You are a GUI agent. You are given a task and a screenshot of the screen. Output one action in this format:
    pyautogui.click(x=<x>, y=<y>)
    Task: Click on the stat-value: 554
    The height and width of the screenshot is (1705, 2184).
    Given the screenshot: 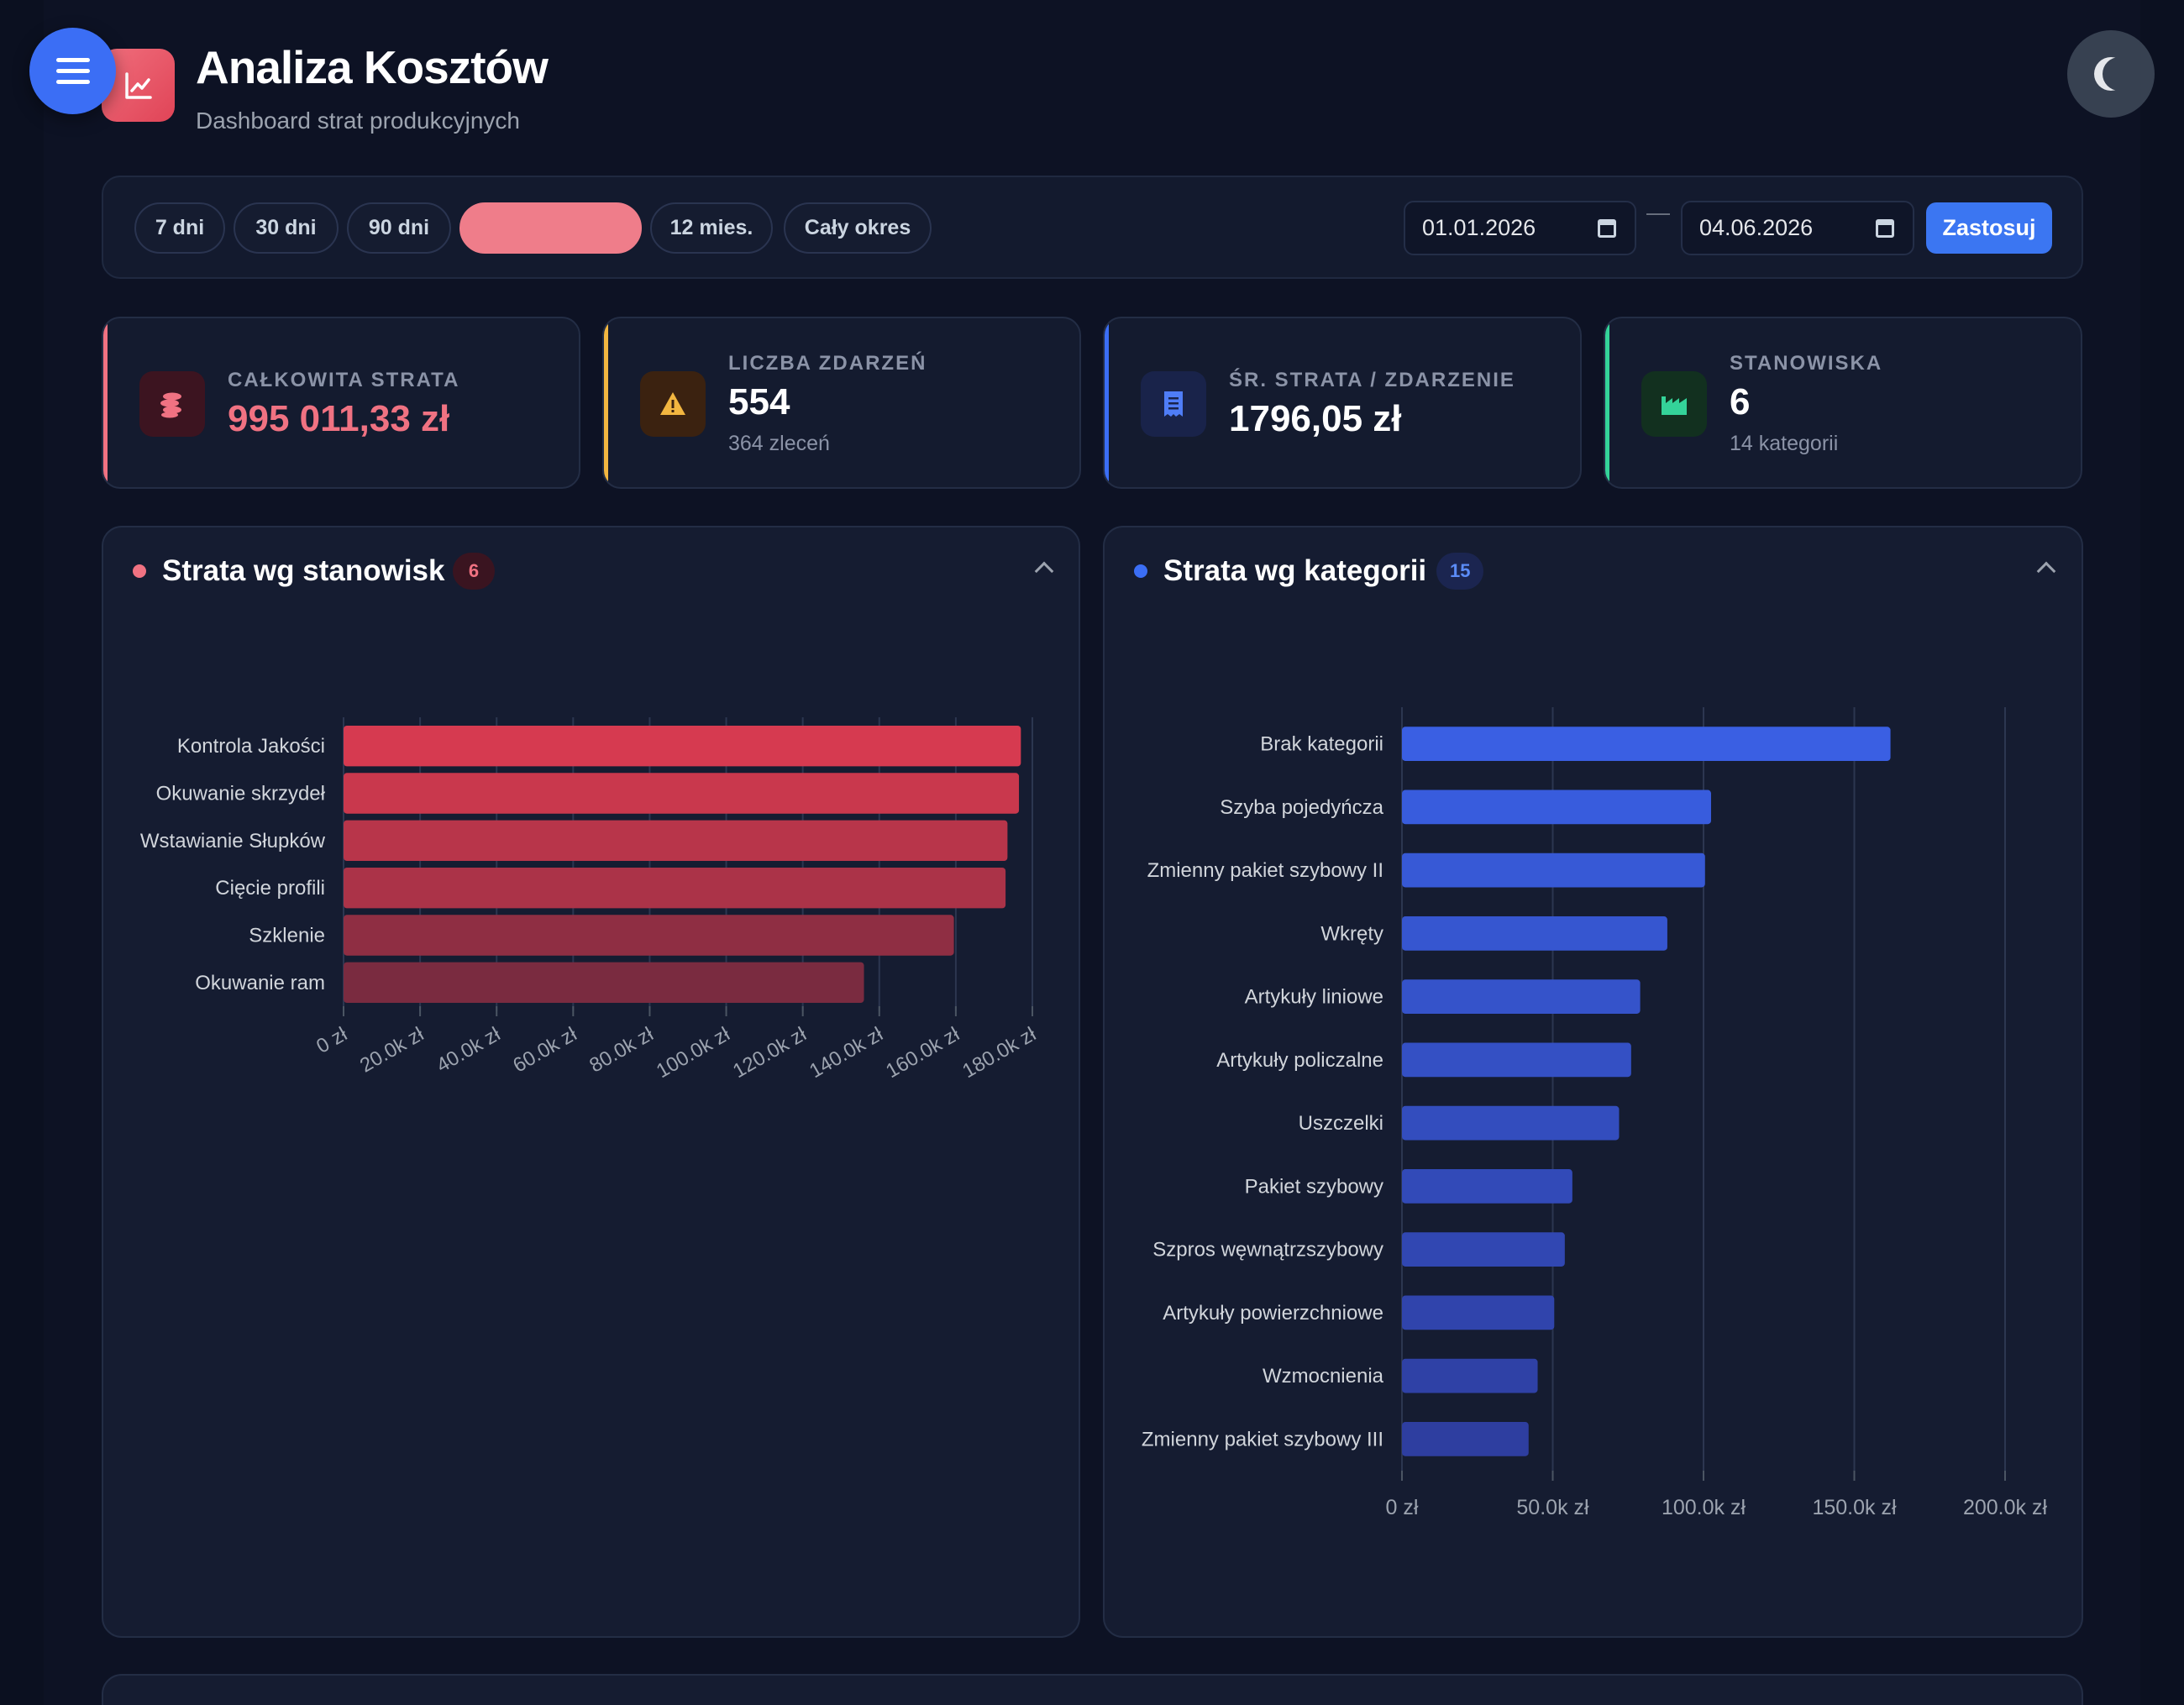 What is the action you would take?
    pyautogui.click(x=759, y=402)
    